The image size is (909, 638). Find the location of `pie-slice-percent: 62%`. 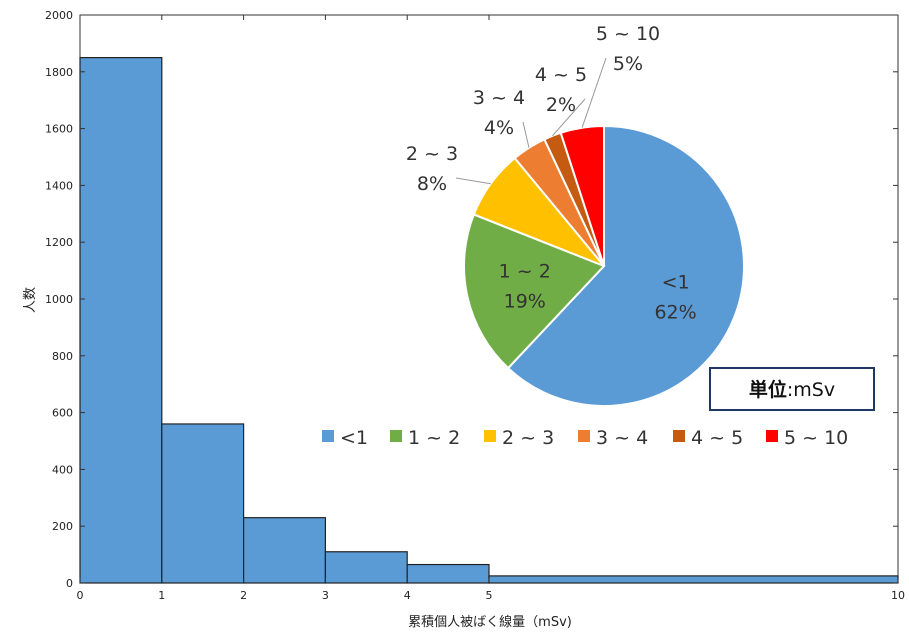

pie-slice-percent: 62% is located at coordinates (675, 312).